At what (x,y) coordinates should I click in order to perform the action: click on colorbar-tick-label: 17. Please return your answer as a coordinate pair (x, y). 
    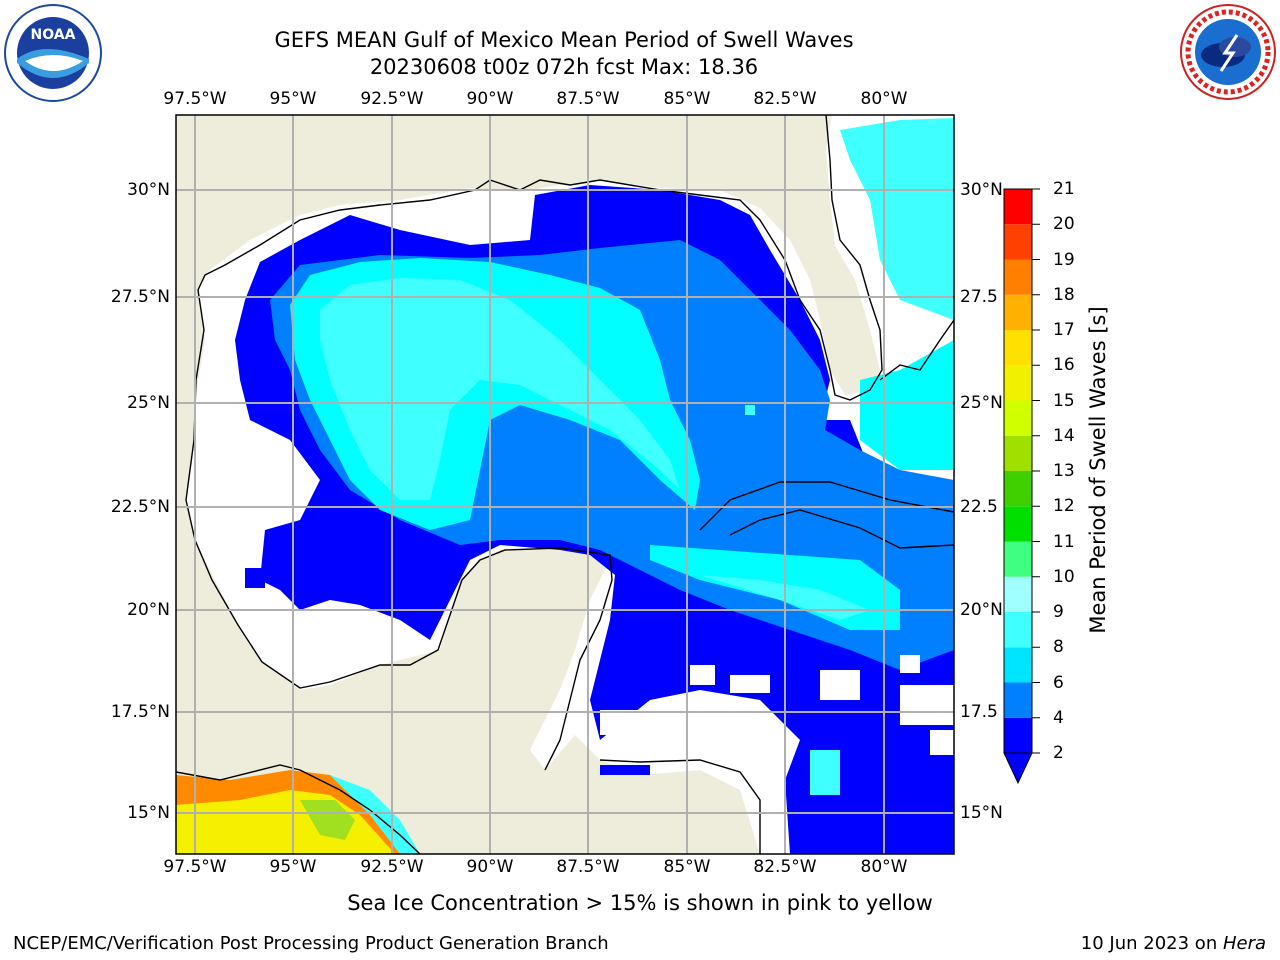
    Looking at the image, I should click on (1064, 330).